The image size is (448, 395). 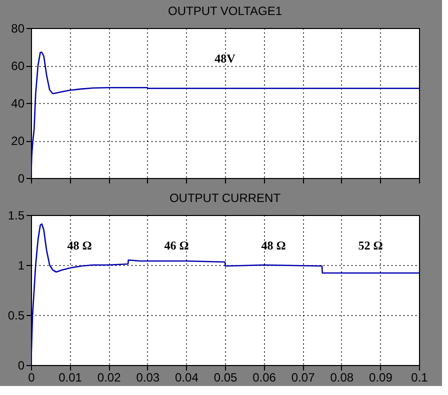 I want to click on annotation: 46 Ω, so click(x=177, y=245).